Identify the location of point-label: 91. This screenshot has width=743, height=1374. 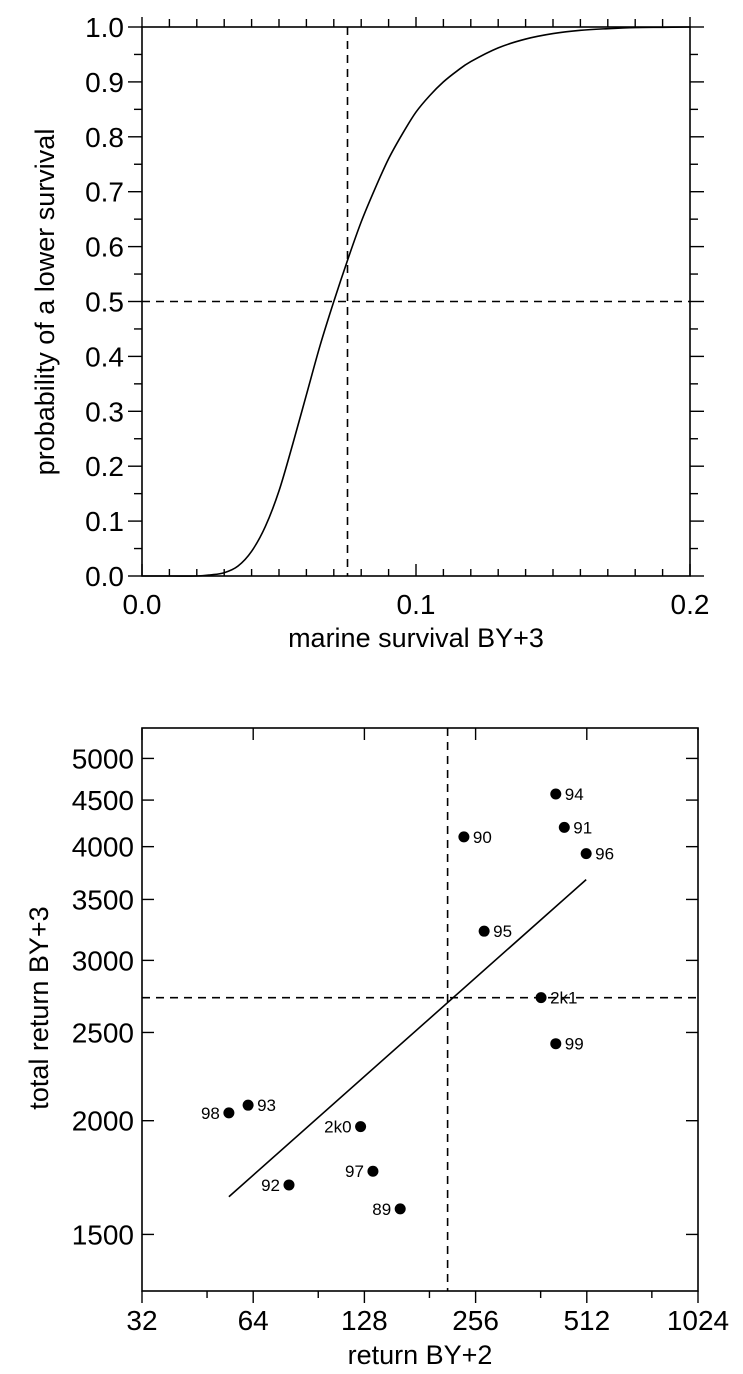
(582, 827).